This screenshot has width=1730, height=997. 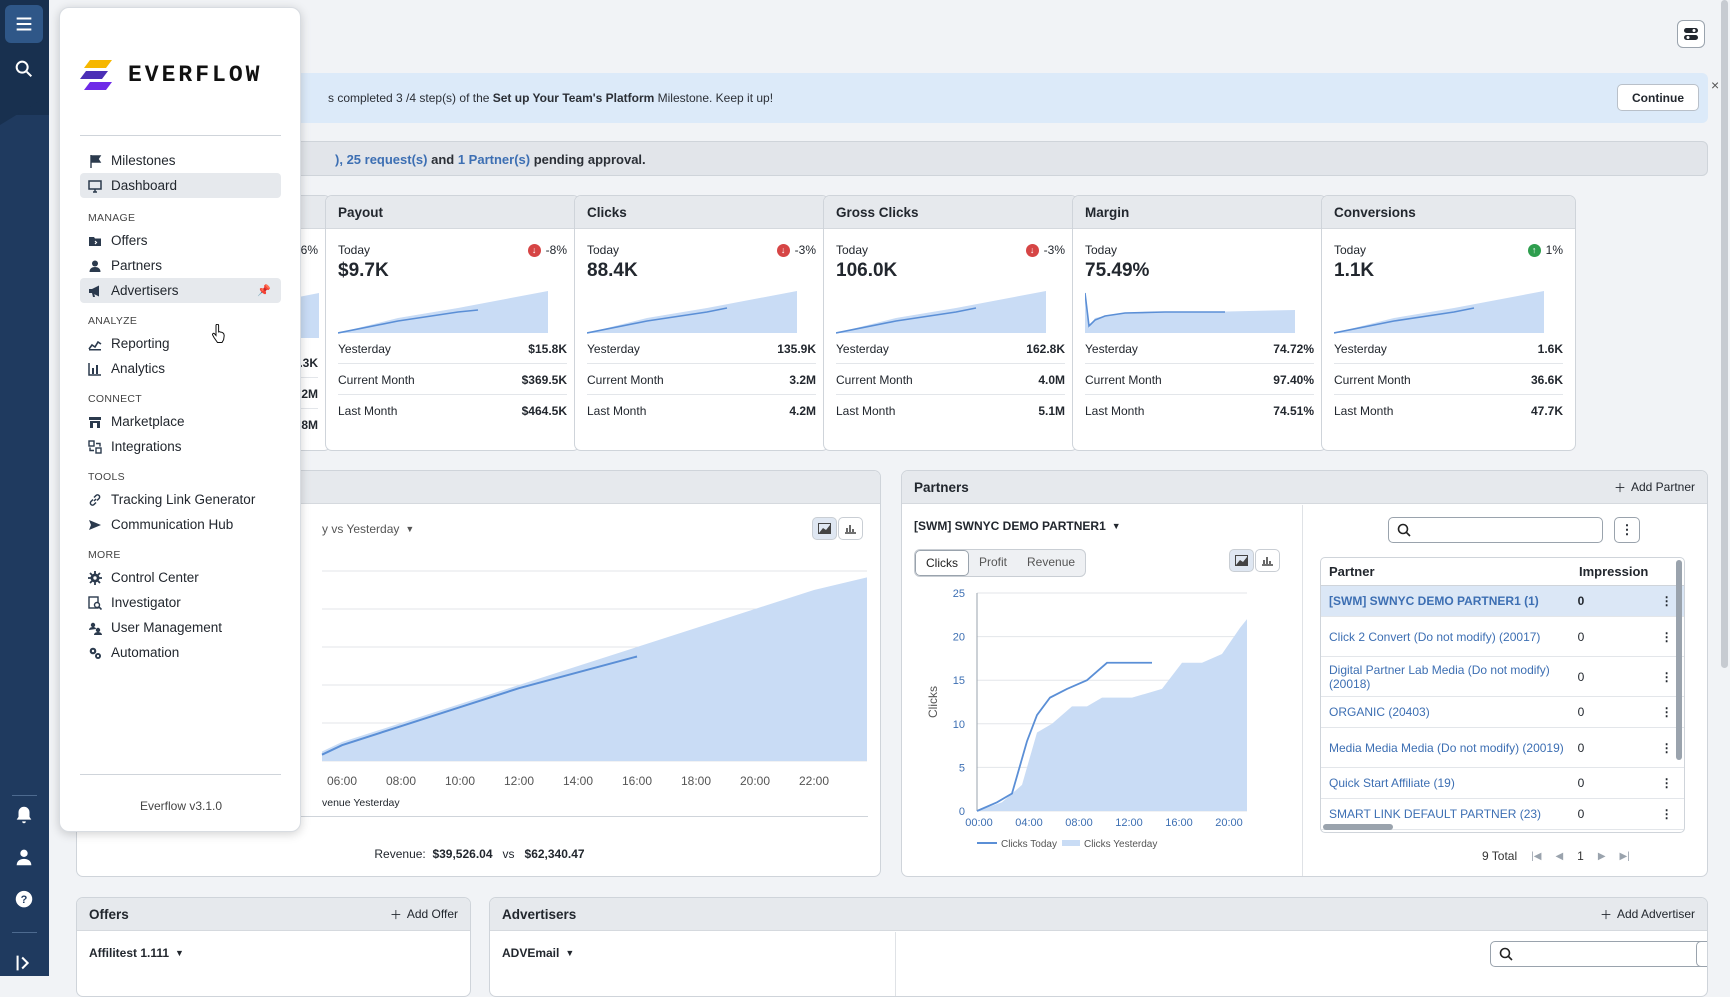 I want to click on sidebar-item-communication-hub: Communication Hub, so click(x=180, y=524).